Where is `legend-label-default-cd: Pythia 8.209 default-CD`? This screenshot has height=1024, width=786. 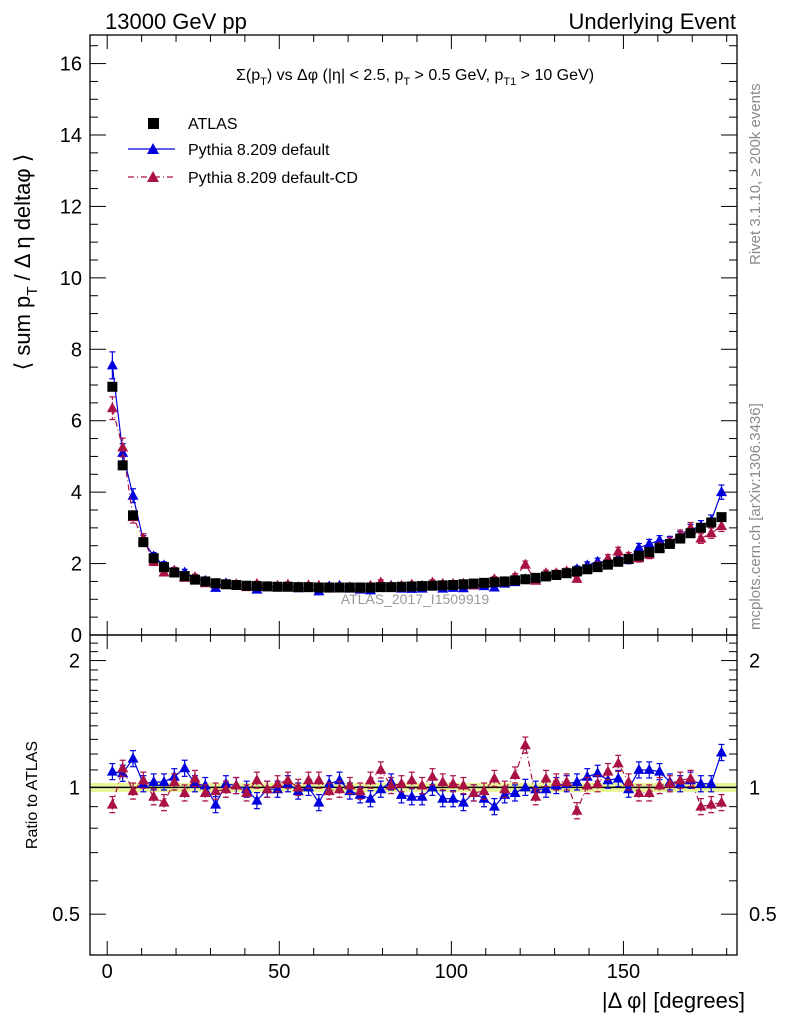 legend-label-default-cd: Pythia 8.209 default-CD is located at coordinates (273, 178).